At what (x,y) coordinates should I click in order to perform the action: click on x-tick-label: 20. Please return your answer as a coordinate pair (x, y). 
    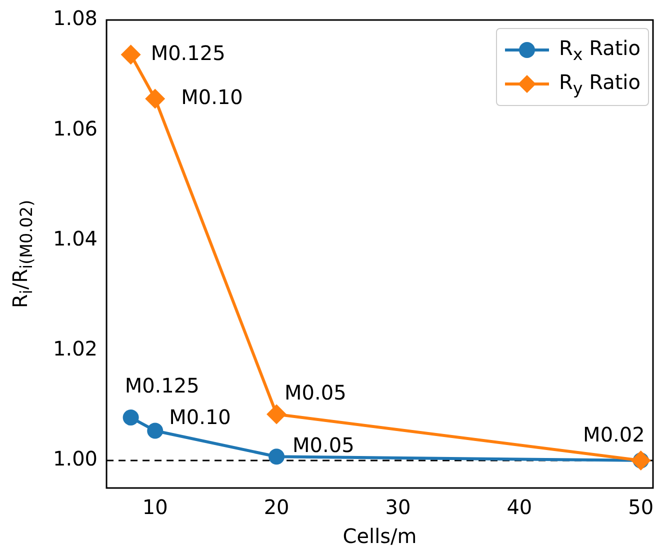
    Looking at the image, I should click on (277, 507).